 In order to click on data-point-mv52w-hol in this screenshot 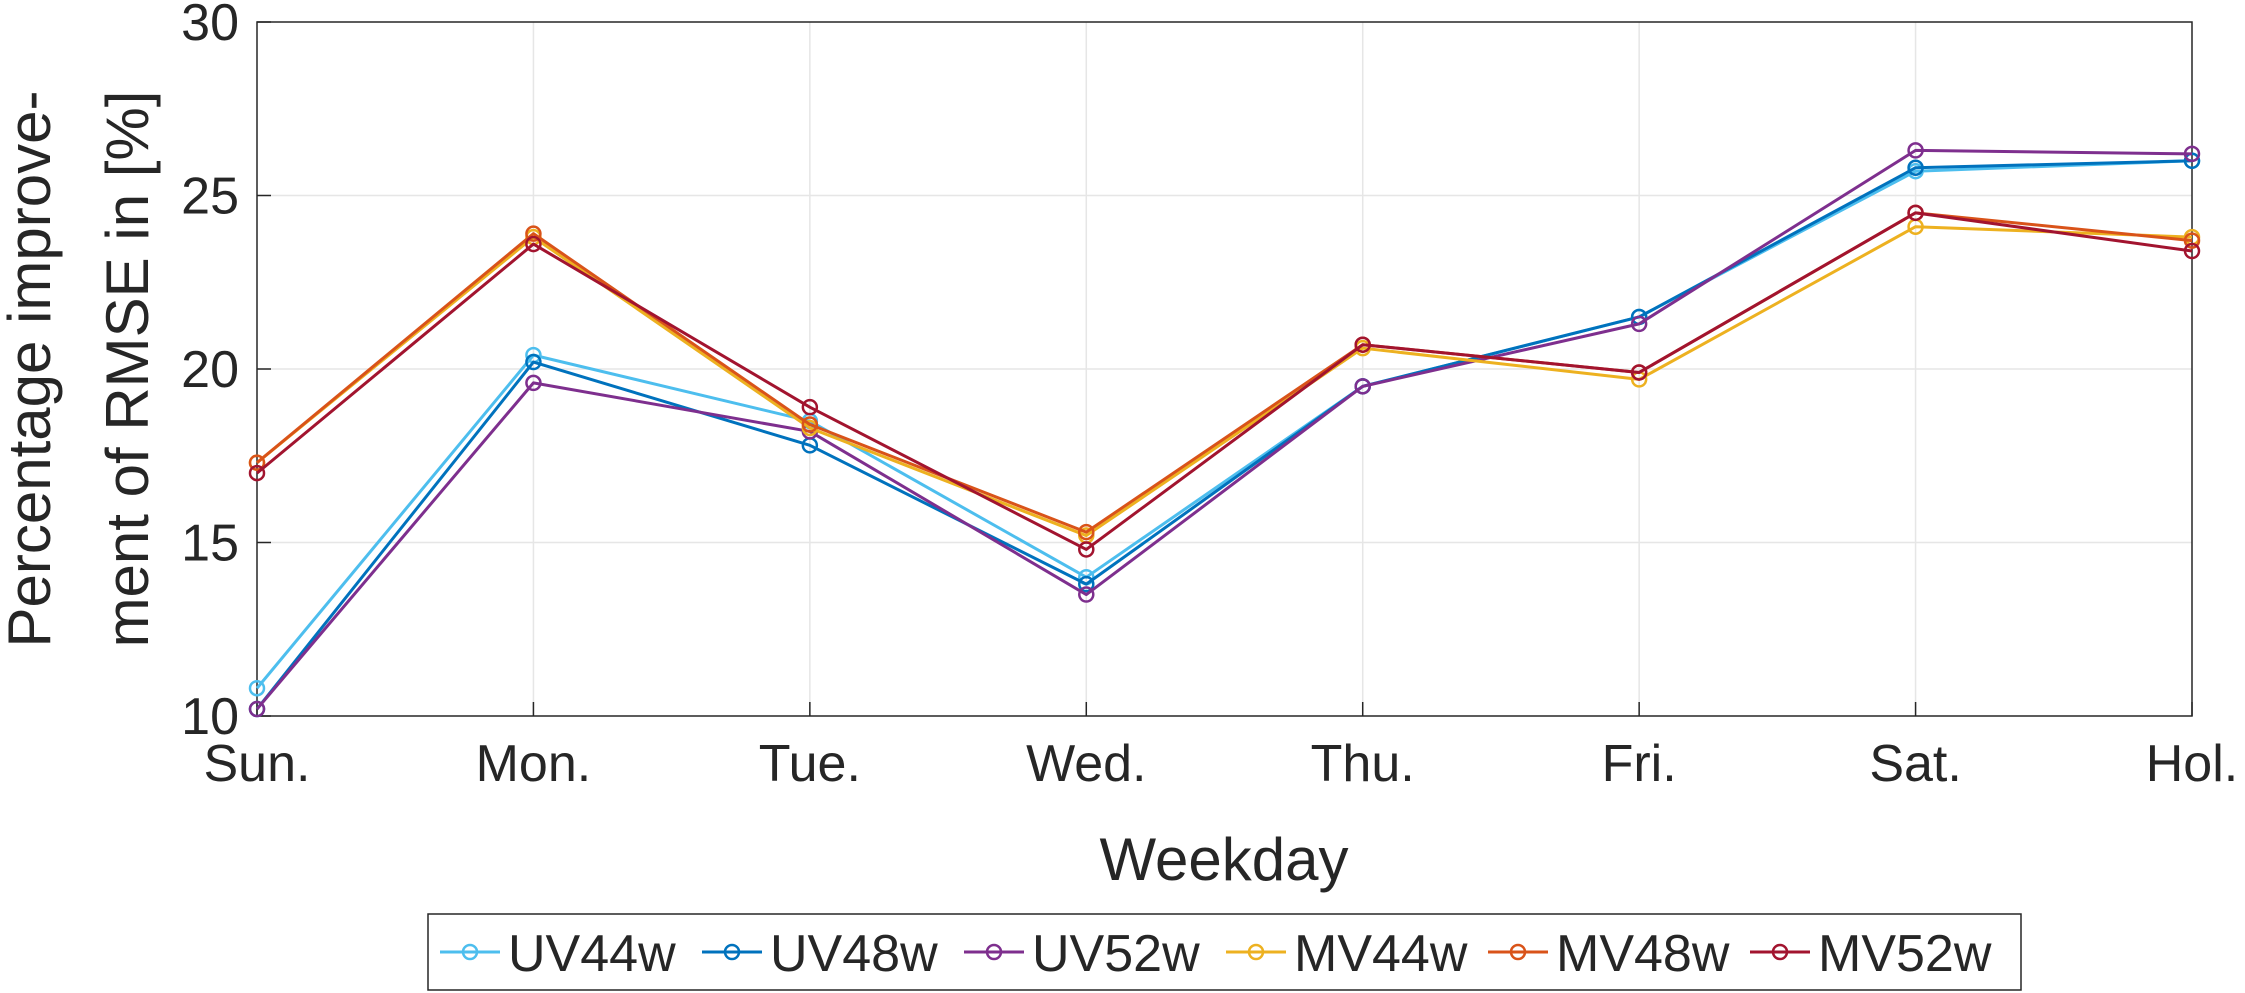, I will do `click(2192, 251)`.